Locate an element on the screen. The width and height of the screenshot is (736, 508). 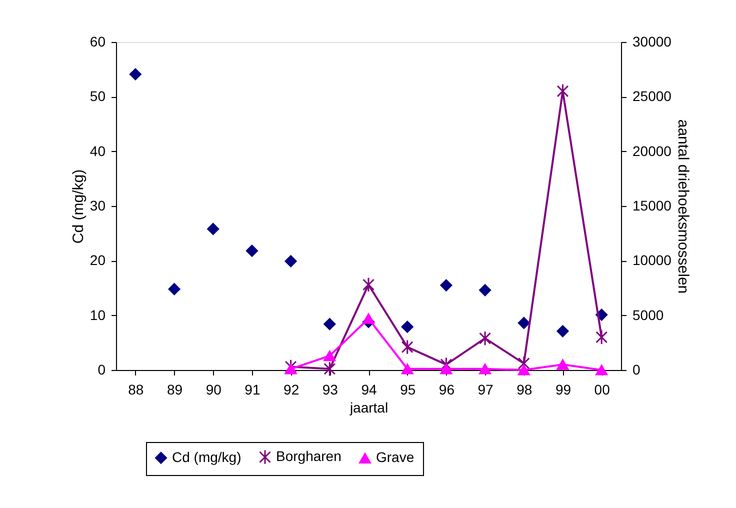
x-axis-title: jaartal is located at coordinates (368, 408).